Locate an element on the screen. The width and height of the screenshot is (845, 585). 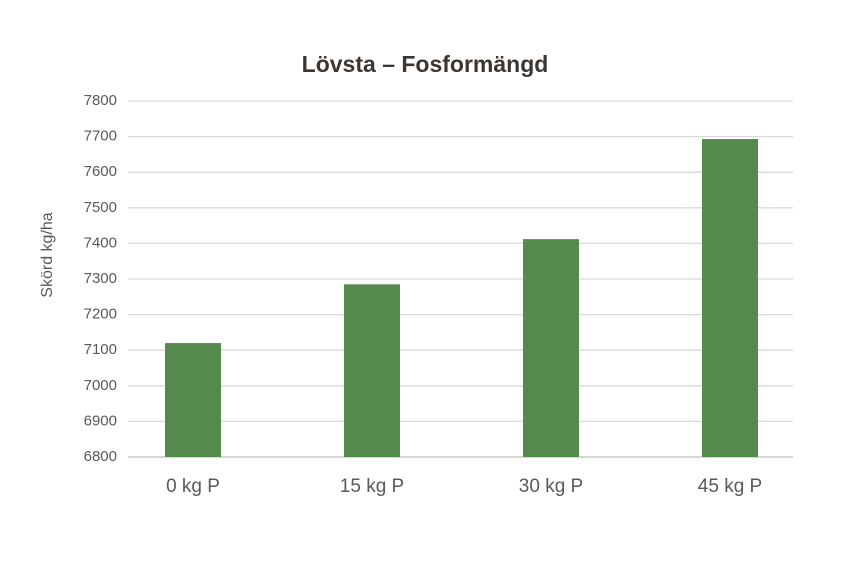
chart-title: Lövsta – Fosformängd is located at coordinates (425, 64).